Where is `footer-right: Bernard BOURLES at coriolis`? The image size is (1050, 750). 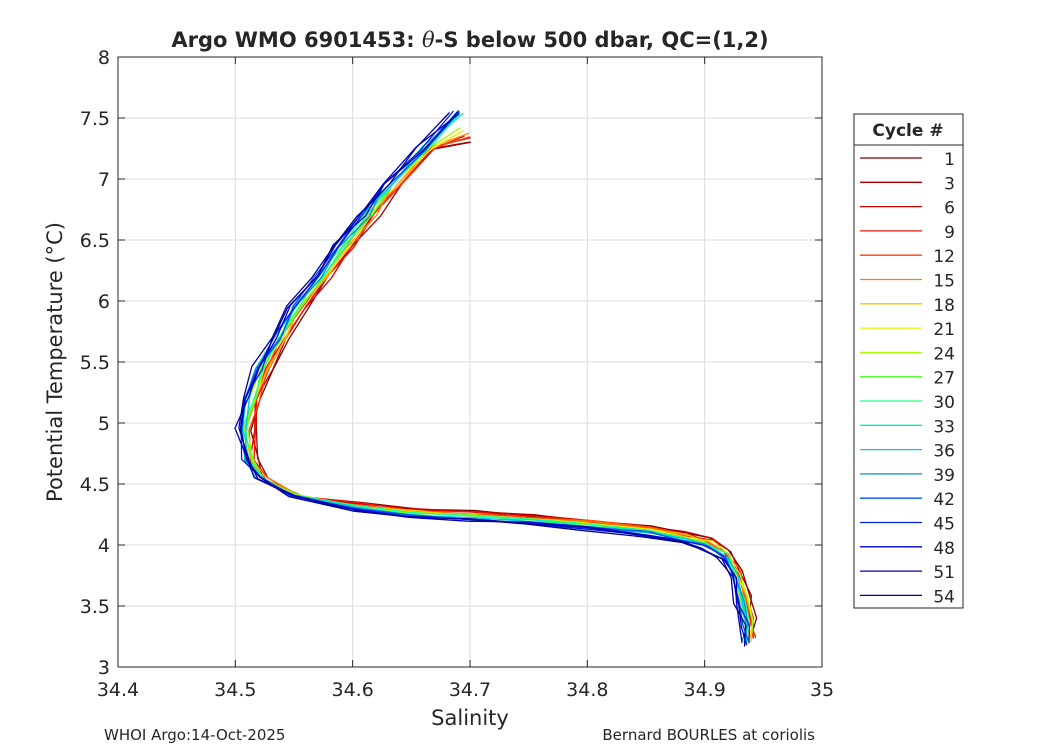 footer-right: Bernard BOURLES at coriolis is located at coordinates (708, 735).